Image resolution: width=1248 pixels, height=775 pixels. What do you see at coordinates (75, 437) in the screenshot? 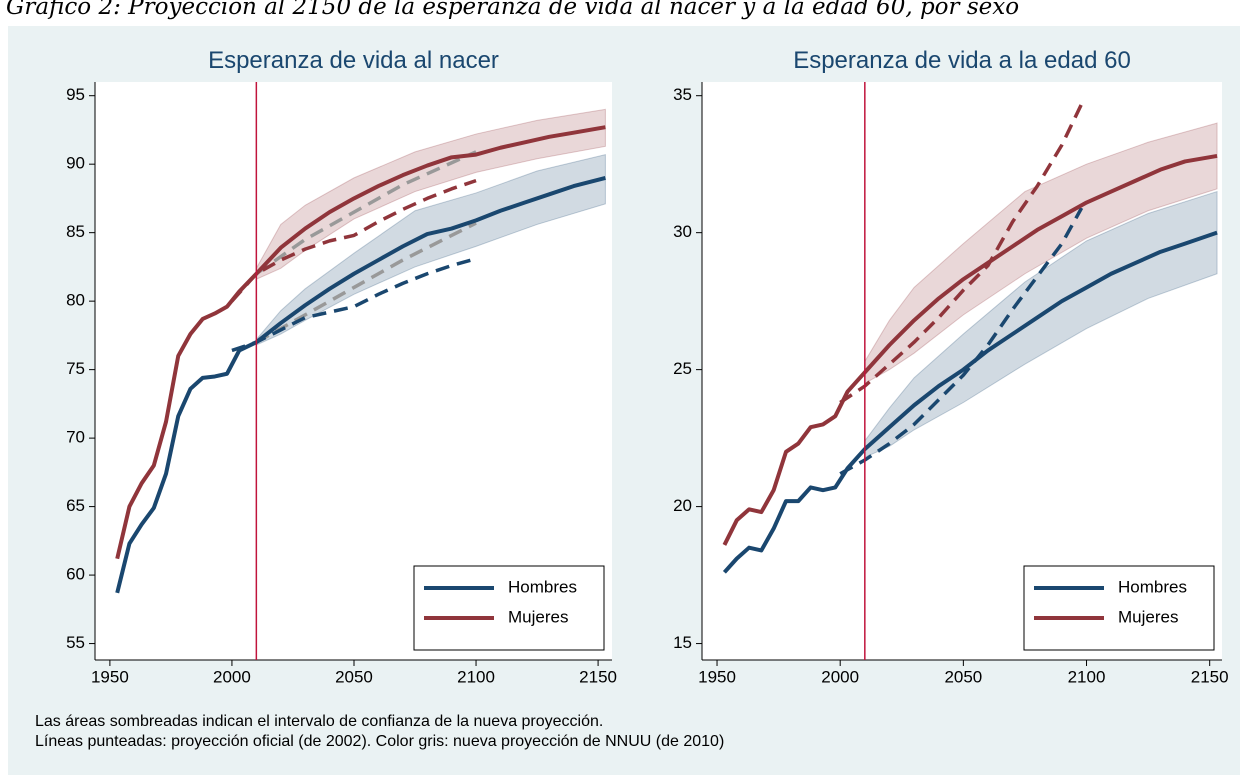
I see `y-tick-label: 70` at bounding box center [75, 437].